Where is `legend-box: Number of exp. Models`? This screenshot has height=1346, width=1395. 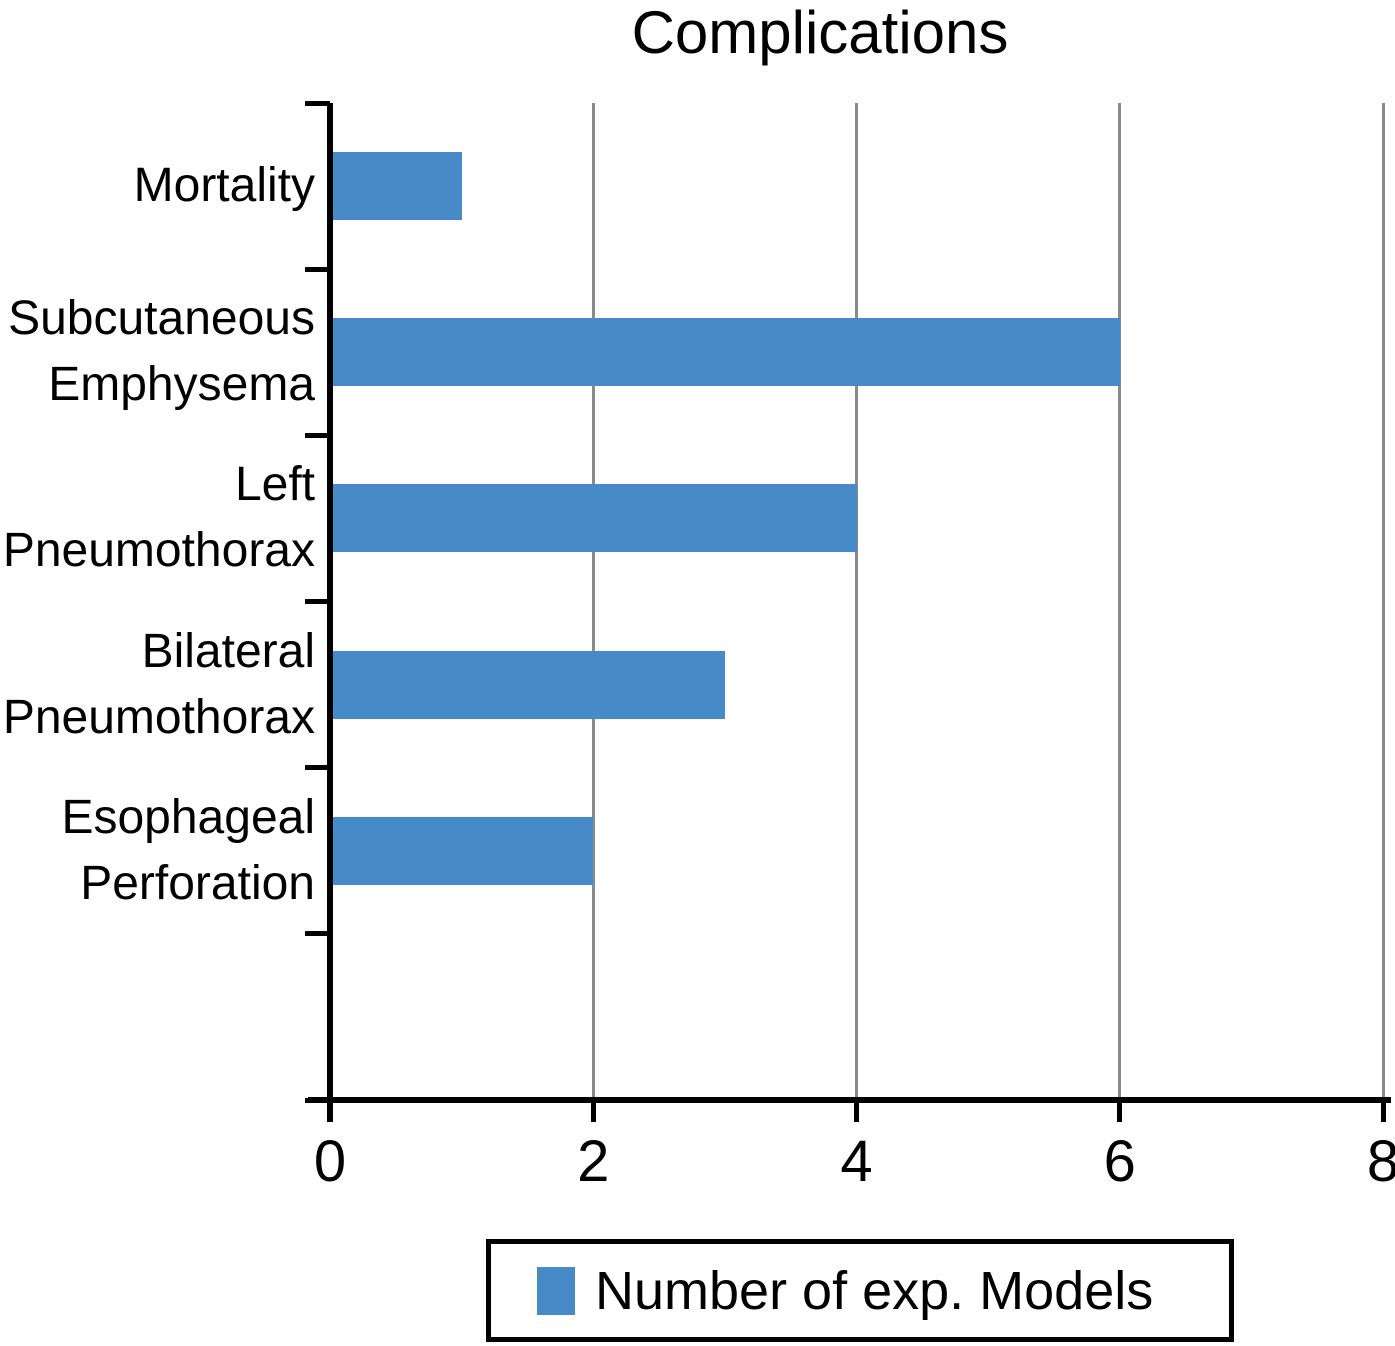 legend-box: Number of exp. Models is located at coordinates (860, 1290).